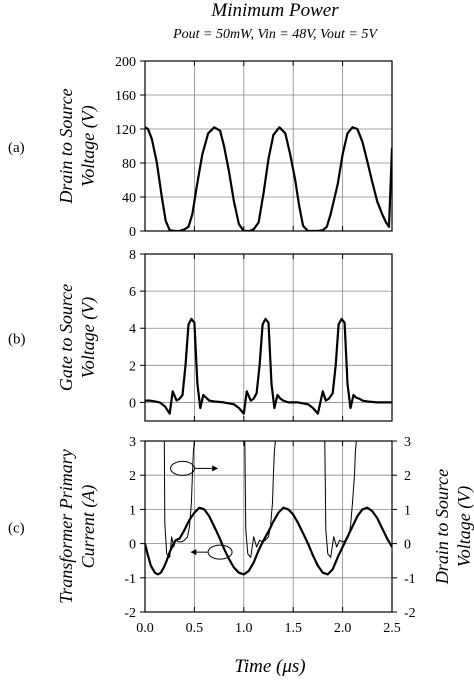 This screenshot has height=682, width=474. What do you see at coordinates (66, 146) in the screenshot?
I see `y-axis-label-line1: Drain to Source` at bounding box center [66, 146].